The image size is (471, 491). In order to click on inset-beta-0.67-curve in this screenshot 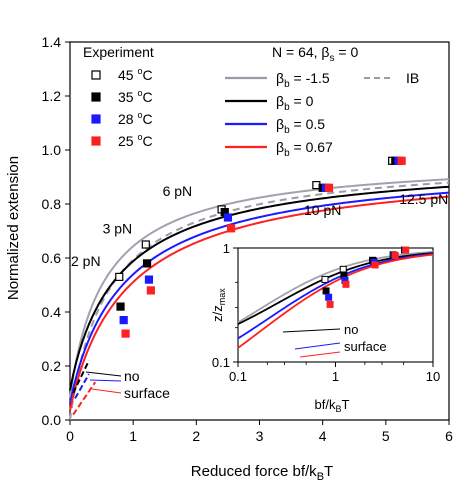, I will do `click(335, 301)`.